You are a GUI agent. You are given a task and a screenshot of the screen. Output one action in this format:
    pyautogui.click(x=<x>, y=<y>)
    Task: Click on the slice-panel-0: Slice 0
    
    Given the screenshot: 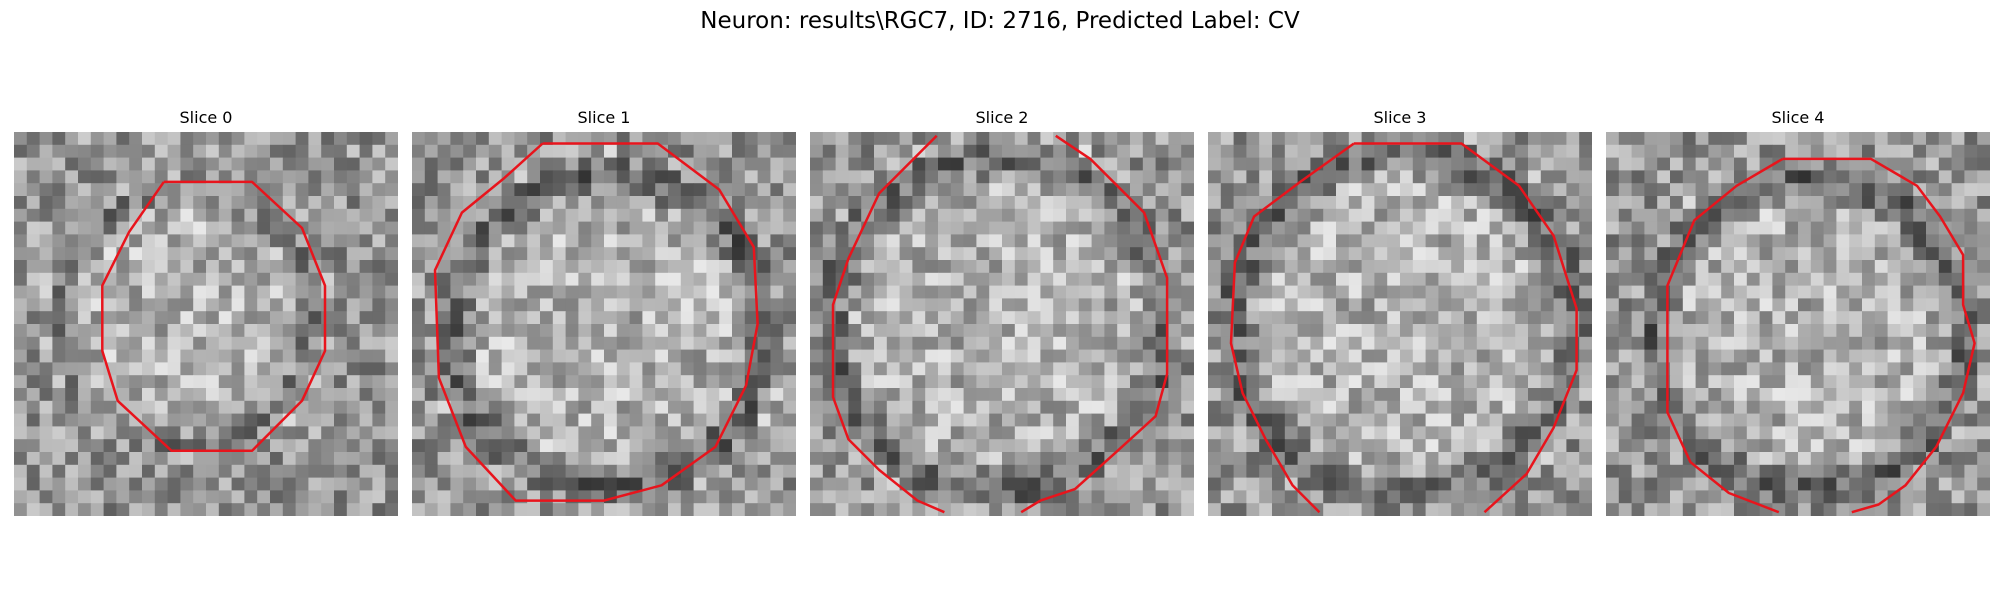 What is the action you would take?
    pyautogui.click(x=206, y=312)
    